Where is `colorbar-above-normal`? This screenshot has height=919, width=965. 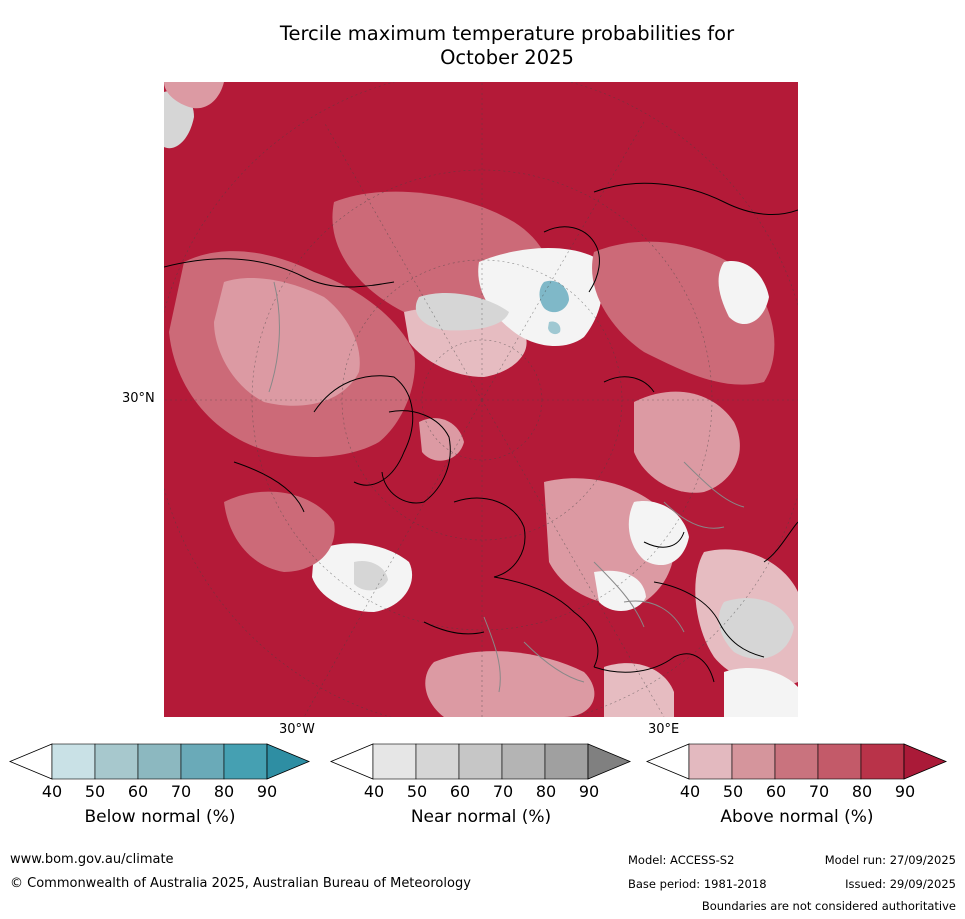 colorbar-above-normal is located at coordinates (796, 761).